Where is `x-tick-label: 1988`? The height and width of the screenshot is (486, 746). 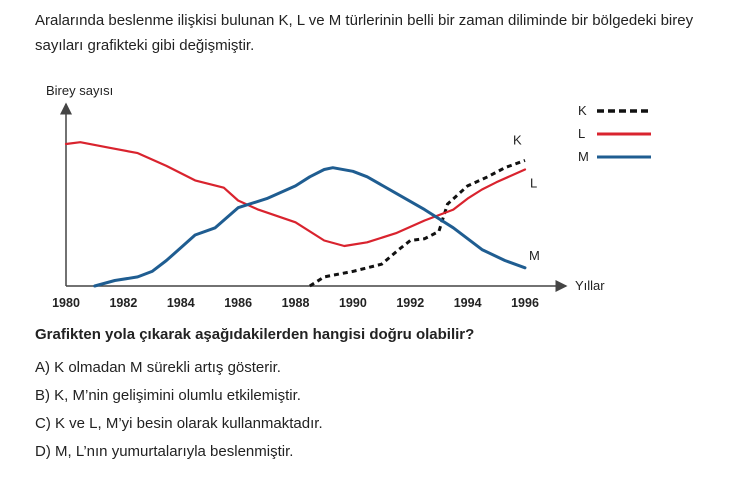 x-tick-label: 1988 is located at coordinates (296, 303).